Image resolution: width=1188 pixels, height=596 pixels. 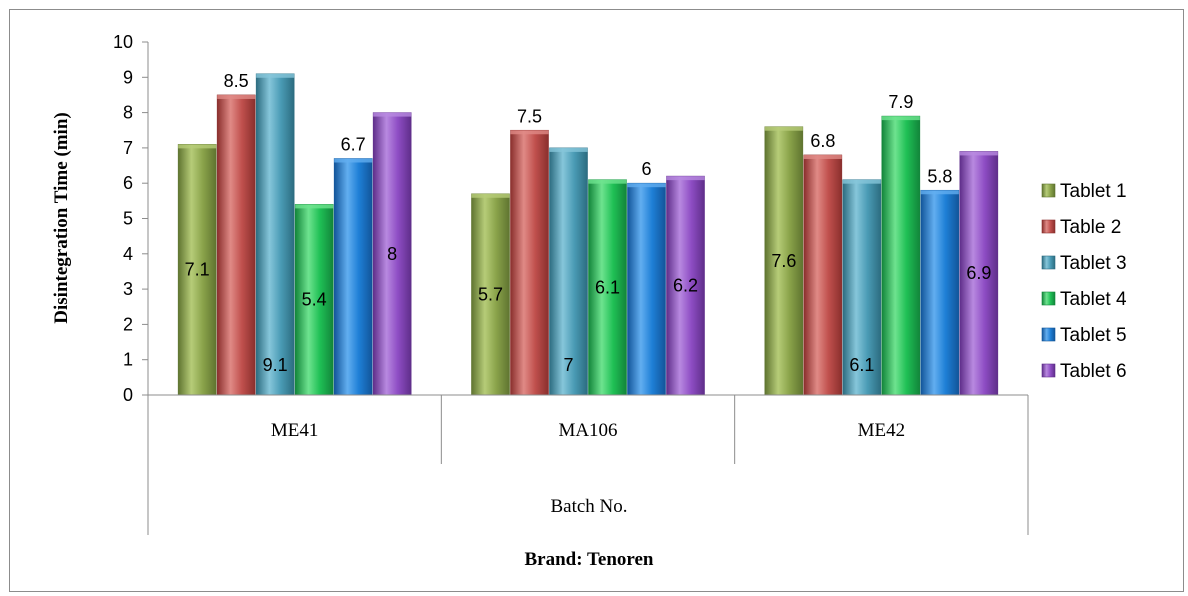 I want to click on legend-label: Tablet 6, so click(x=1093, y=371).